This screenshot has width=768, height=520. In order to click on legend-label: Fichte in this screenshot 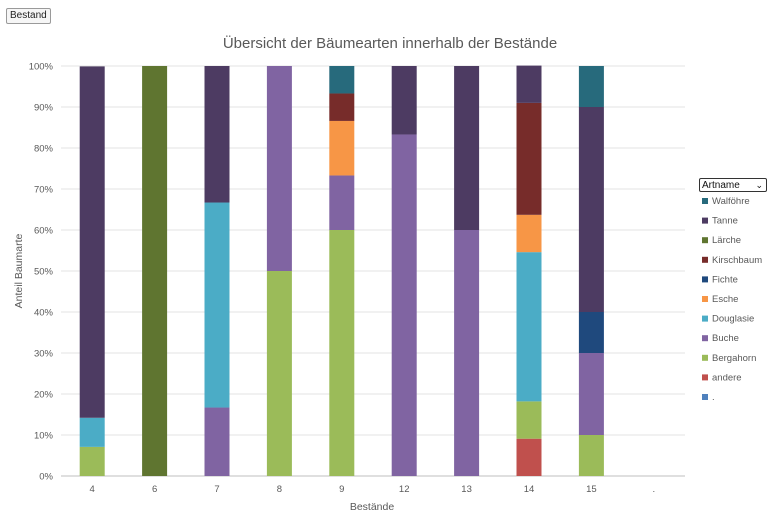, I will do `click(725, 279)`.